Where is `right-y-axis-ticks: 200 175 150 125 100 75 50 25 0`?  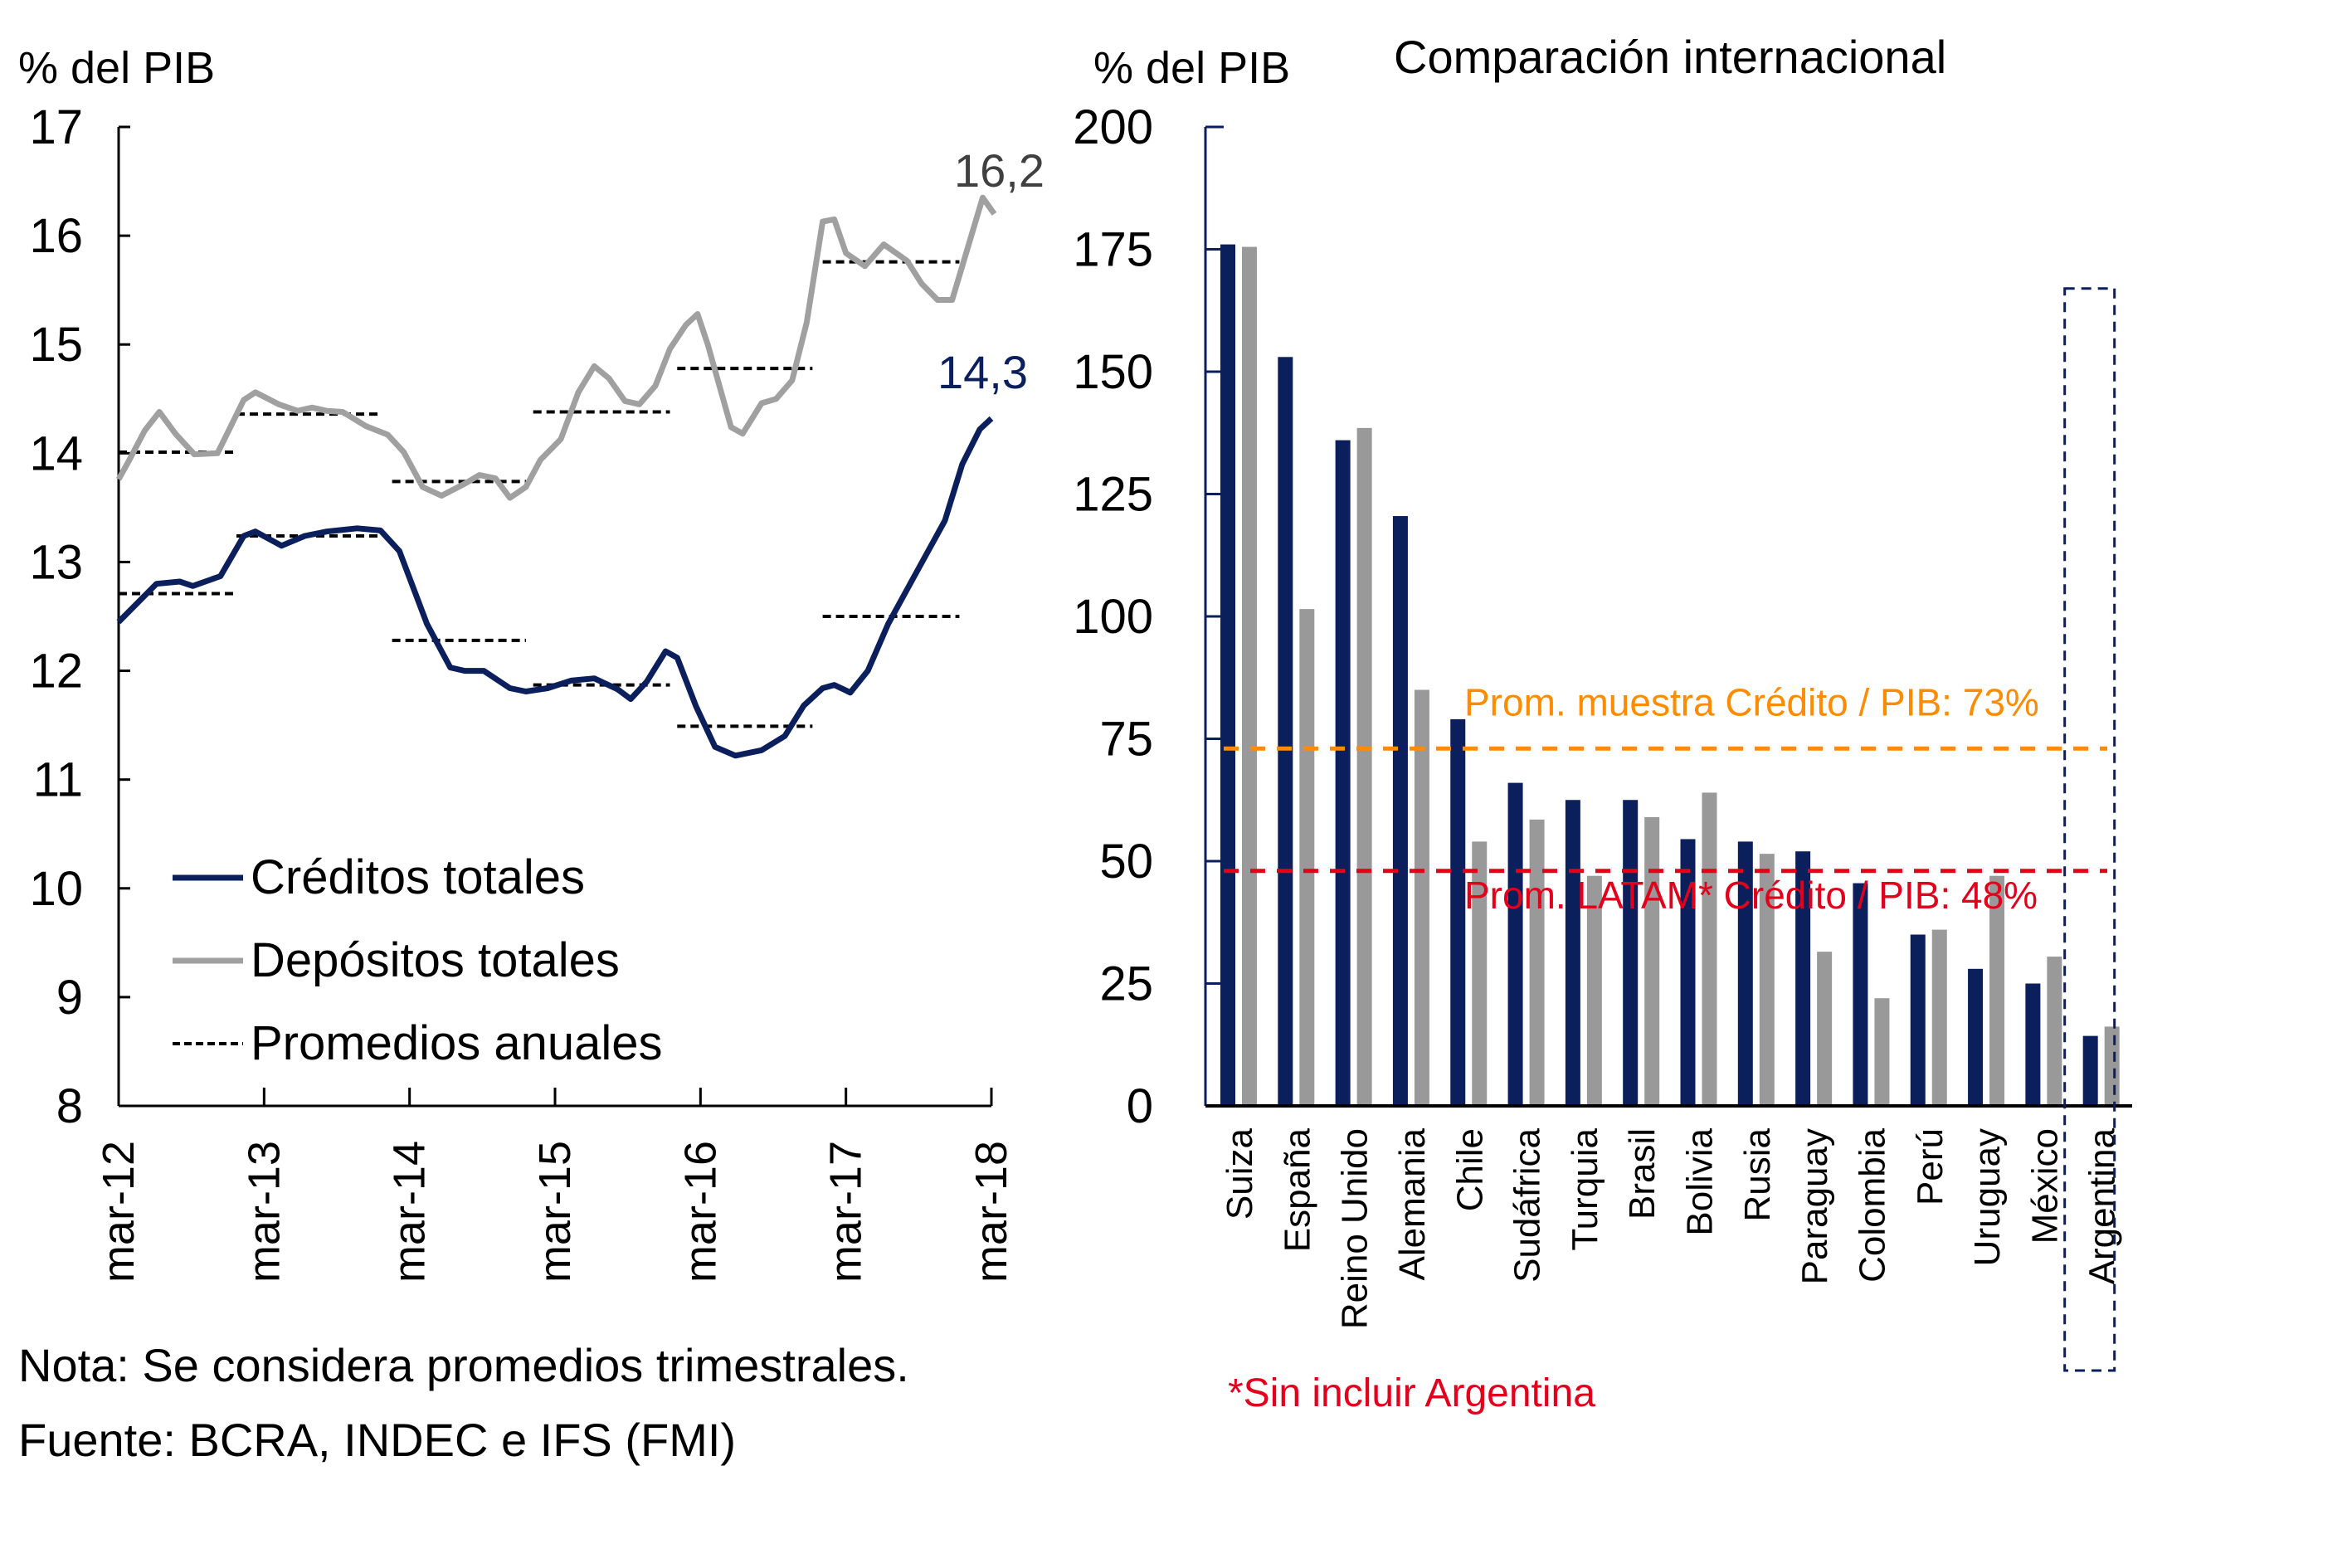 right-y-axis-ticks: 200 175 150 125 100 75 50 25 0 is located at coordinates (1148, 616).